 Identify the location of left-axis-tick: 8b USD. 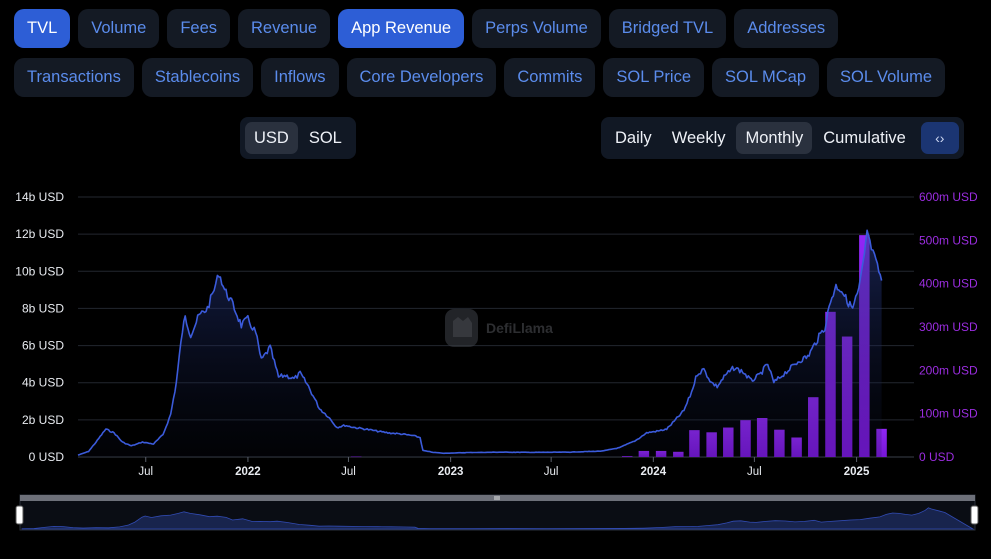
(43, 308).